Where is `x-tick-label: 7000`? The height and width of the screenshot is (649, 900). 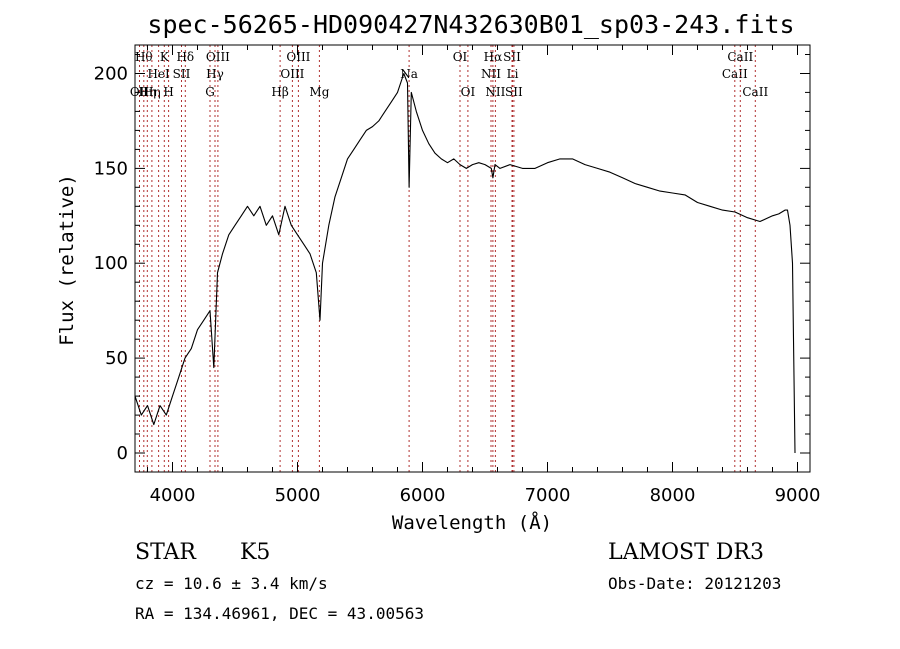
x-tick-label: 7000 is located at coordinates (548, 495).